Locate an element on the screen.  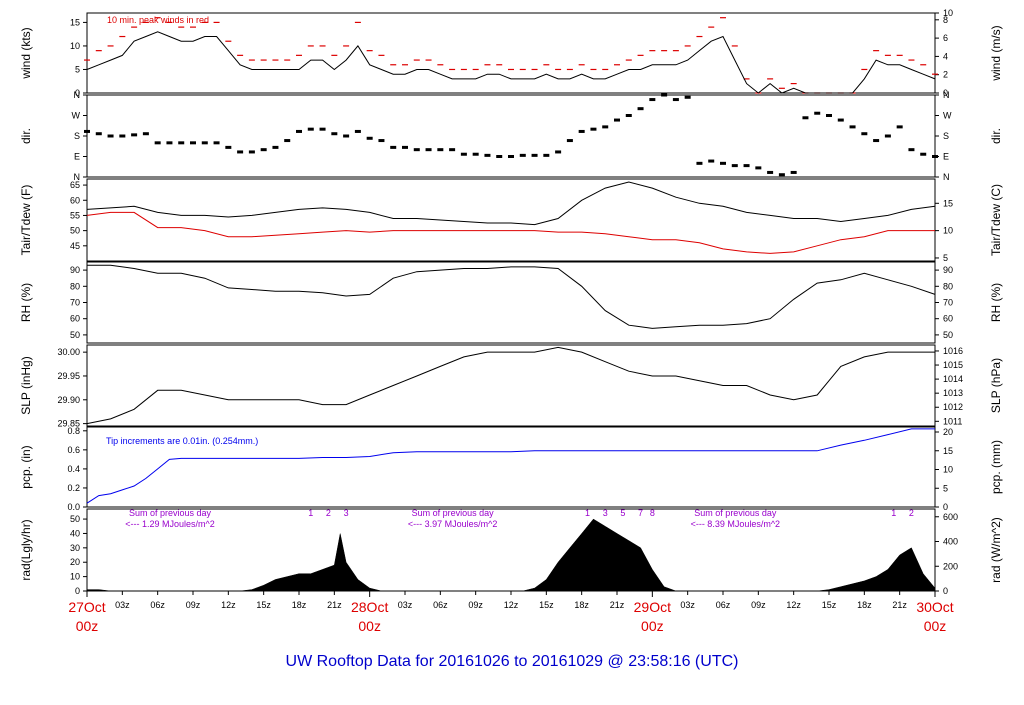
ytick-label-left-5: 0.0 is located at coordinates (73, 507).